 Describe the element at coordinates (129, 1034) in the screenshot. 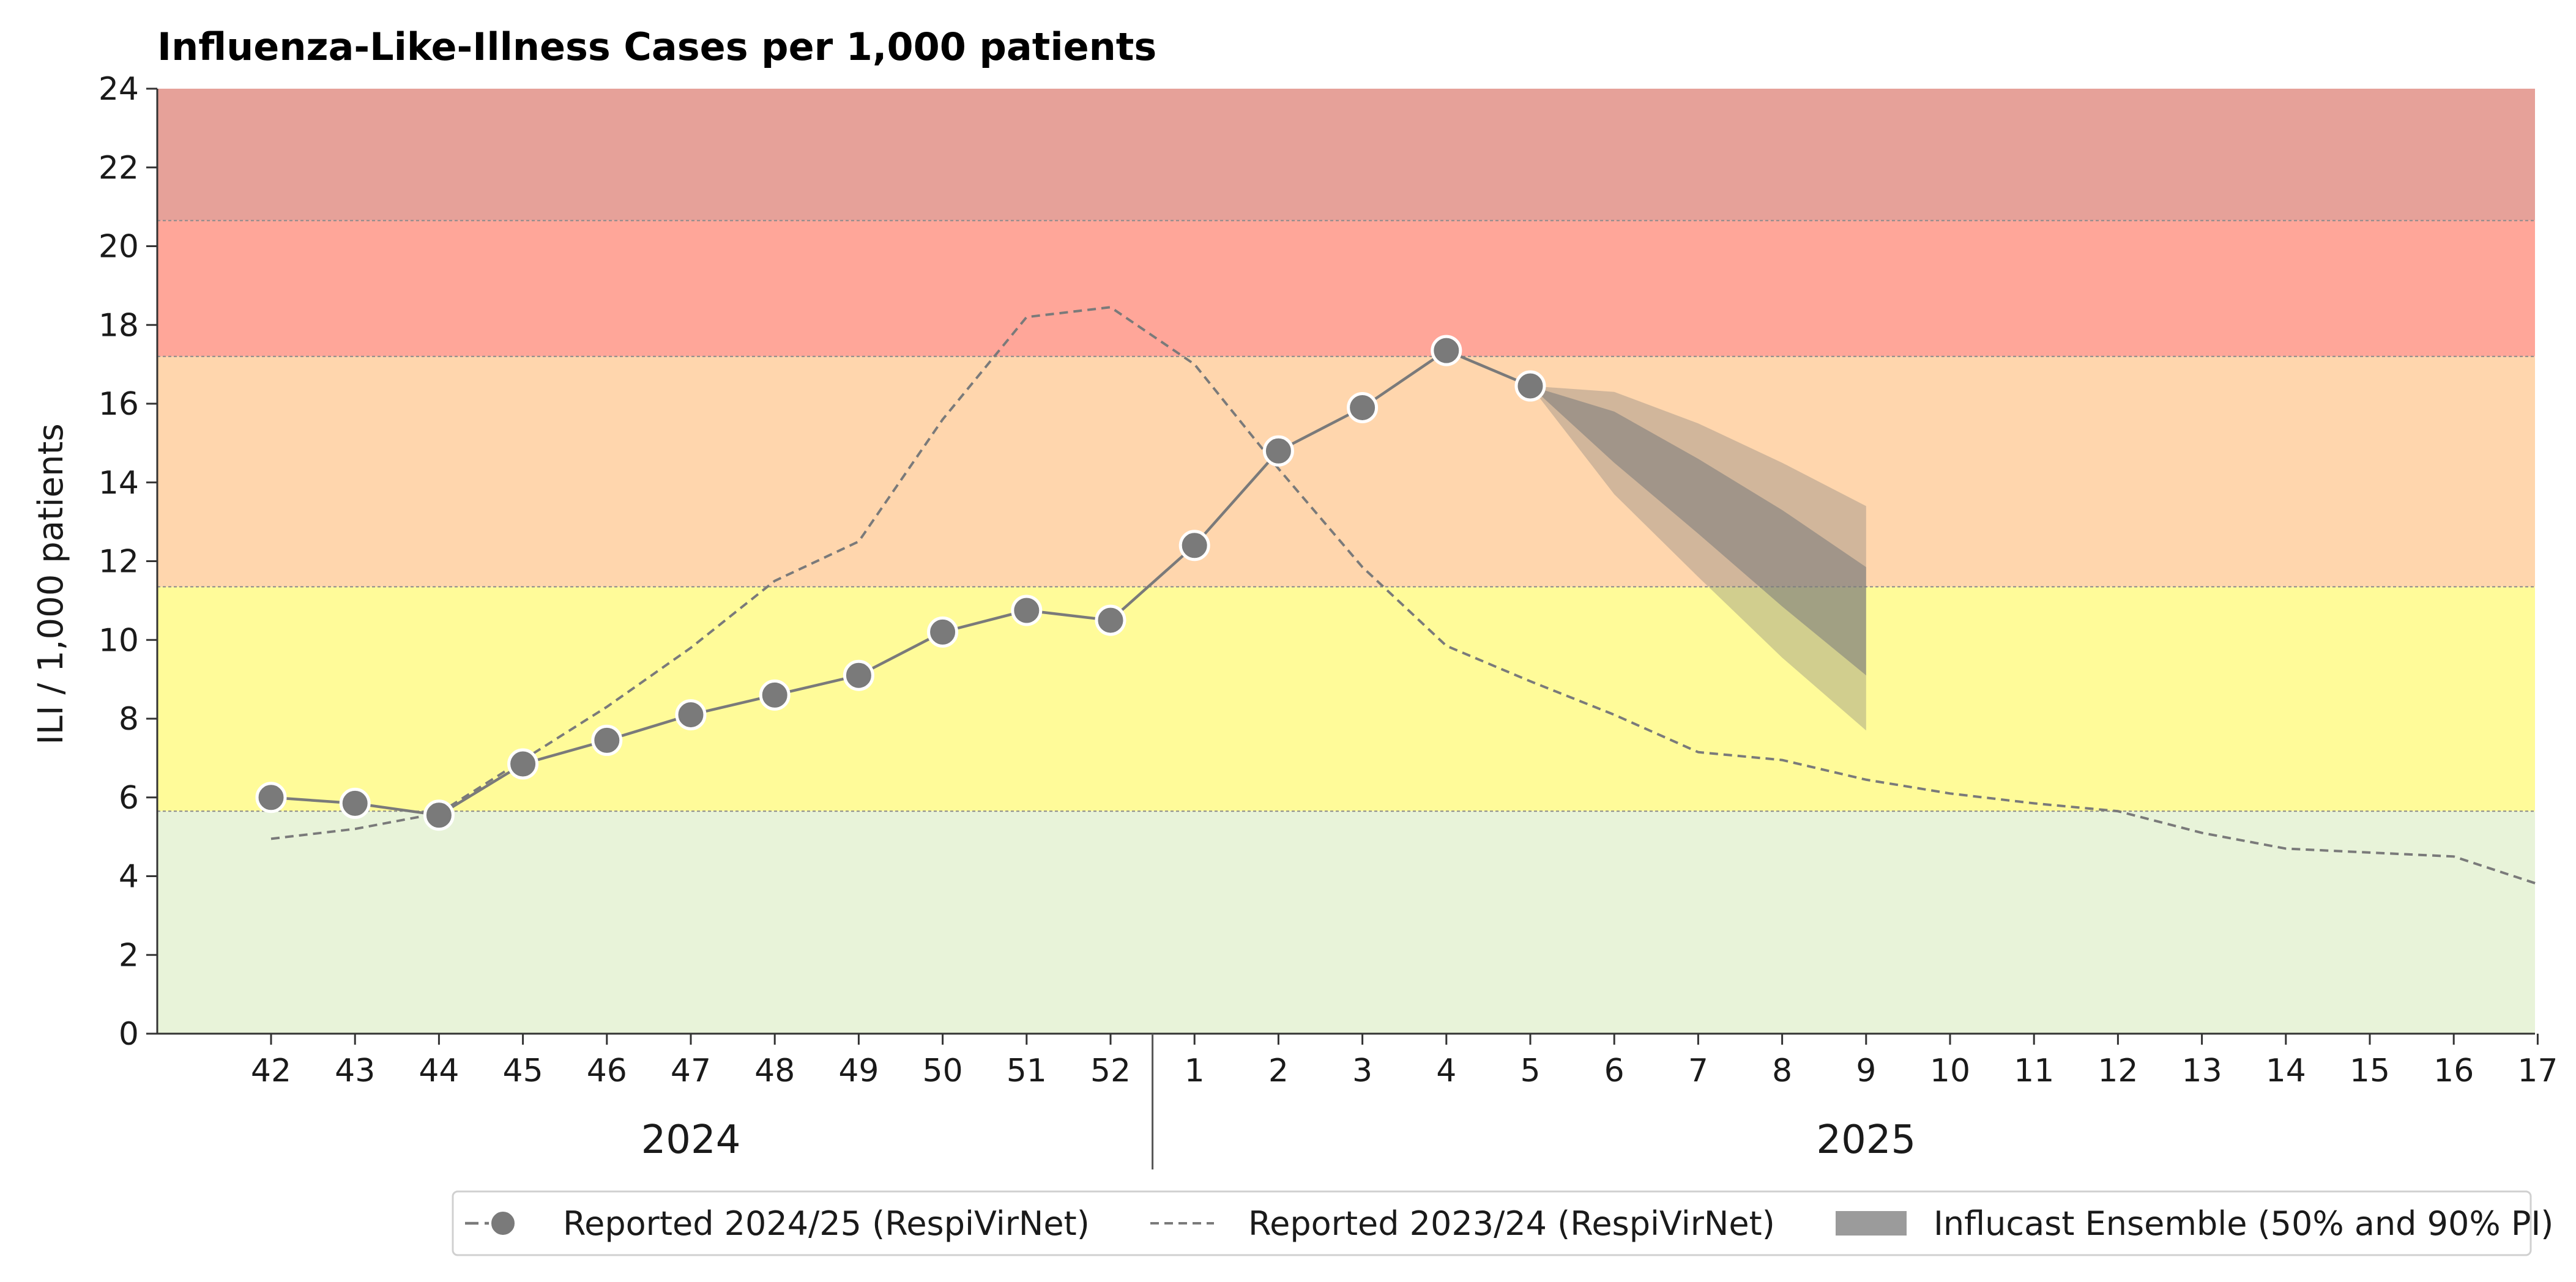

I see `y-tick-label: 0` at that location.